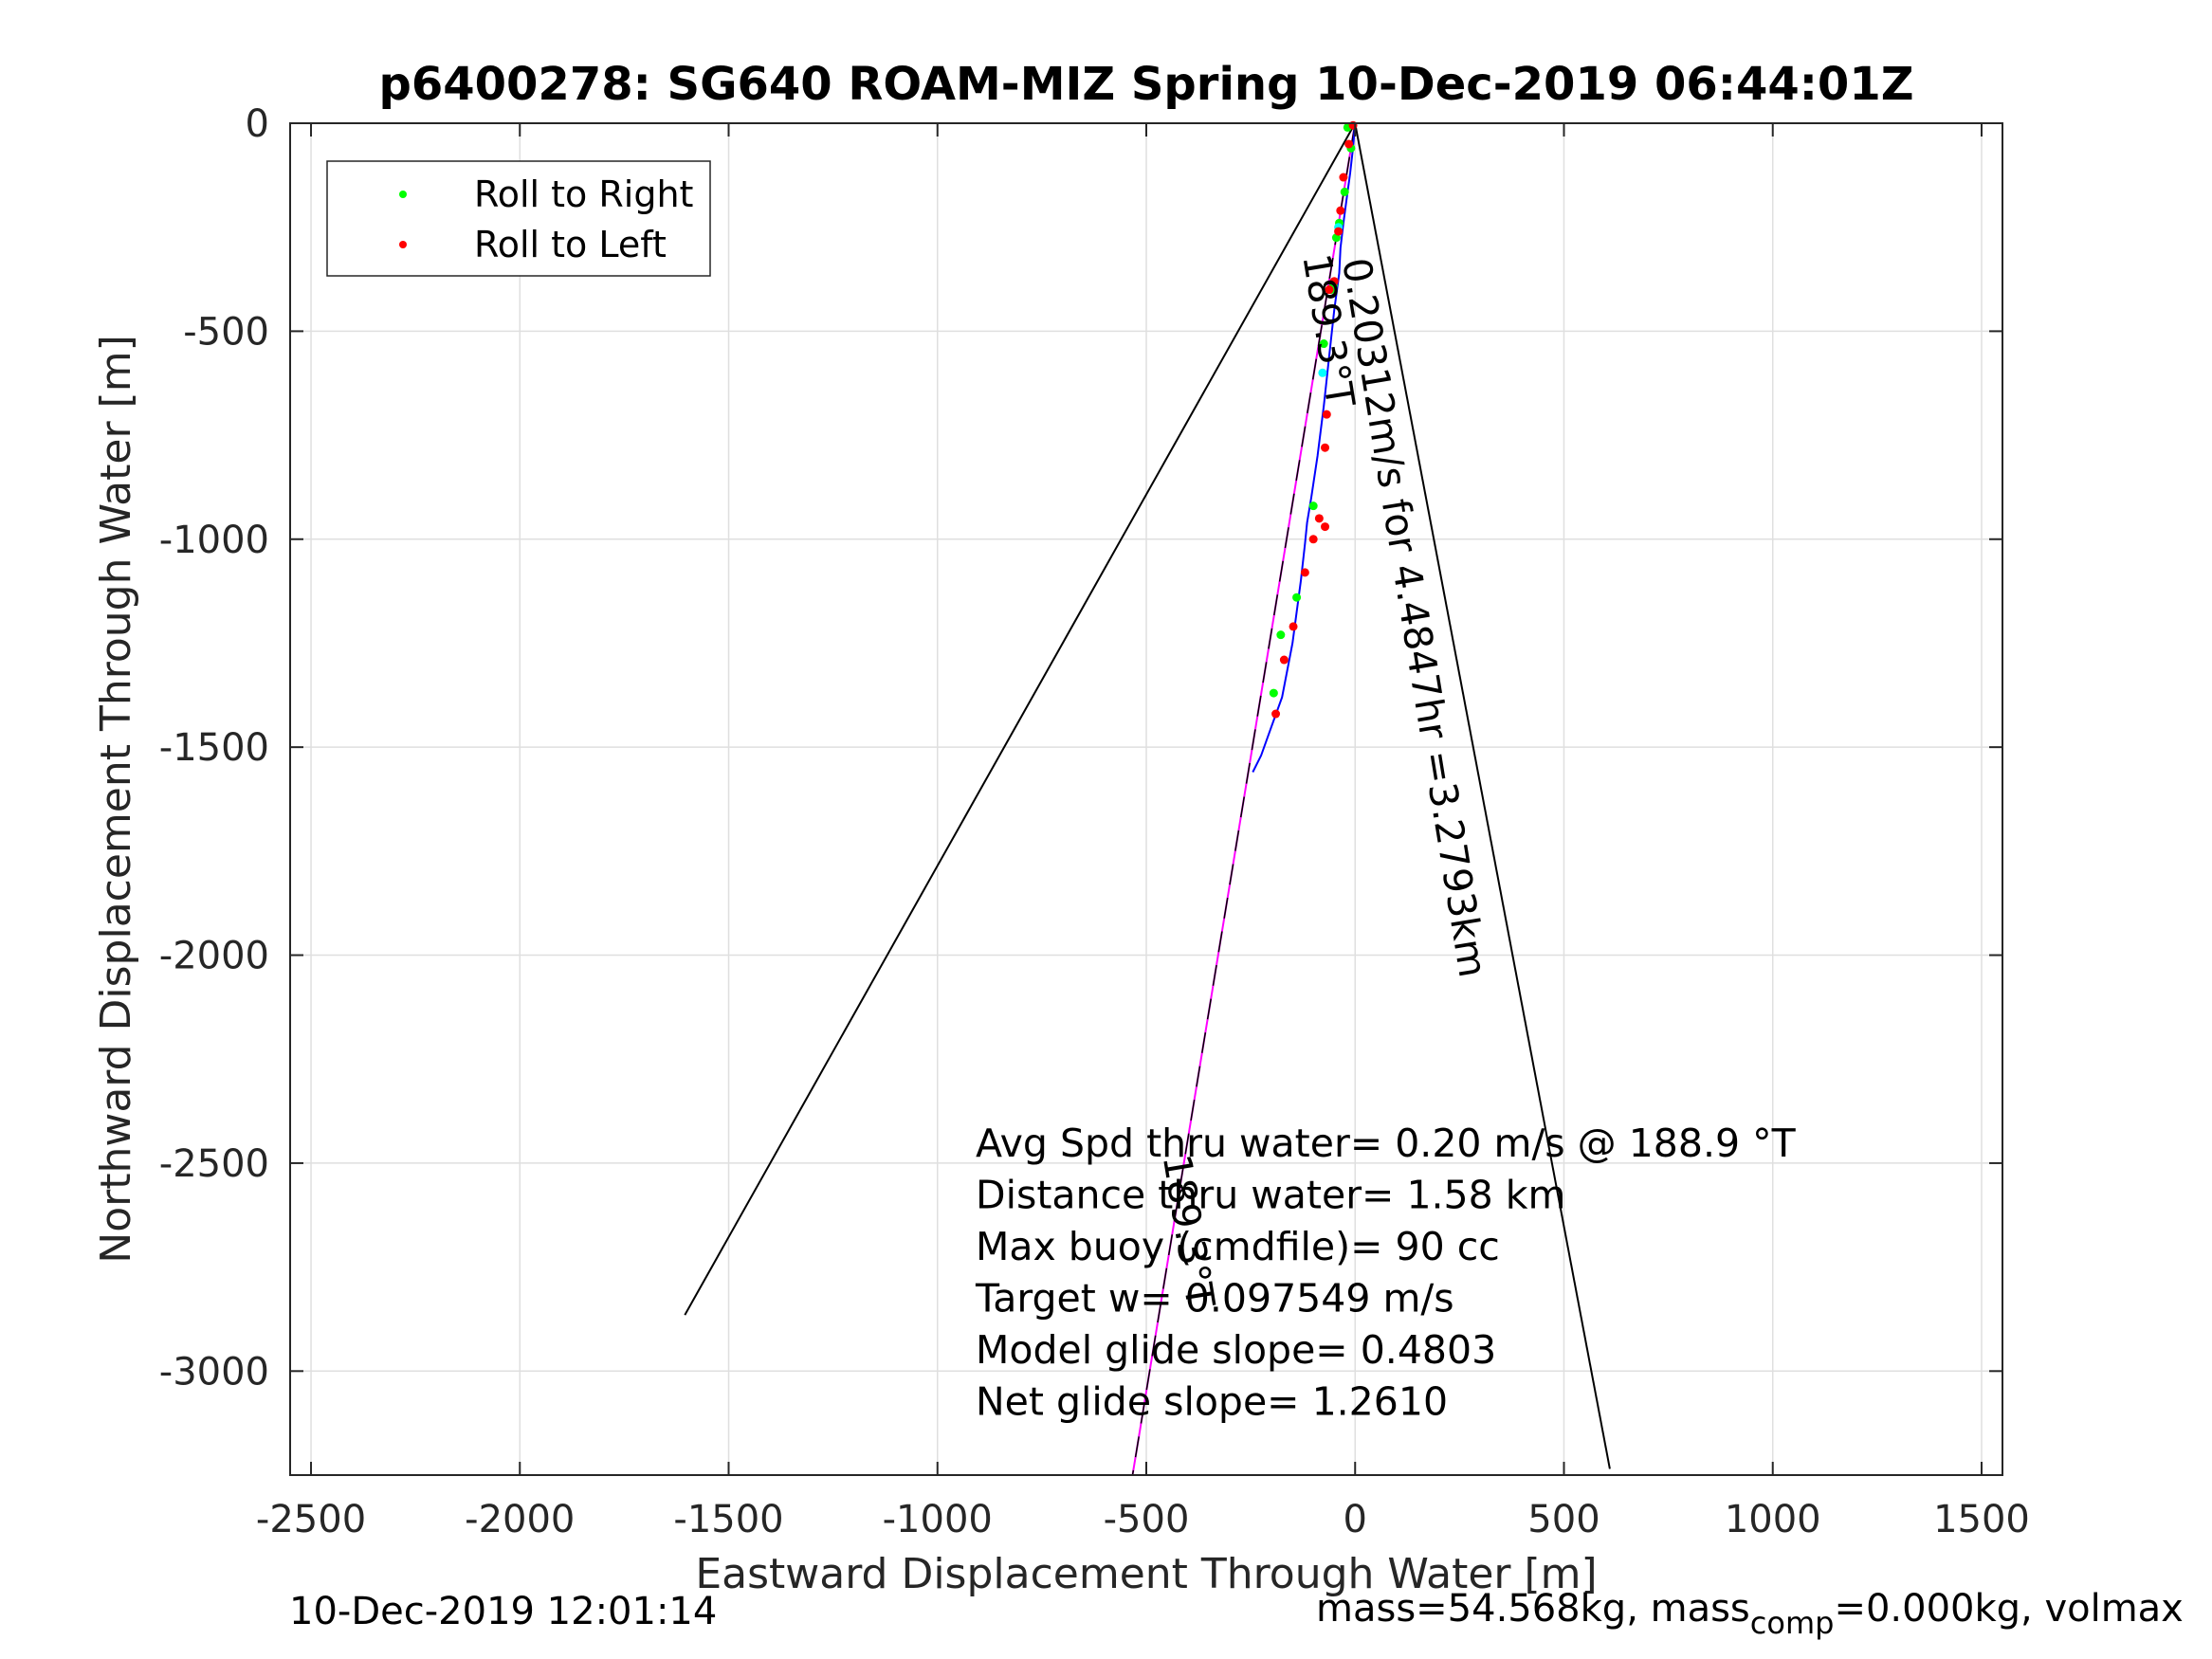 This screenshot has width=2212, height=1659. What do you see at coordinates (503, 1611) in the screenshot?
I see `footer-timestamp: 10-Dec-2019 12:01:14` at bounding box center [503, 1611].